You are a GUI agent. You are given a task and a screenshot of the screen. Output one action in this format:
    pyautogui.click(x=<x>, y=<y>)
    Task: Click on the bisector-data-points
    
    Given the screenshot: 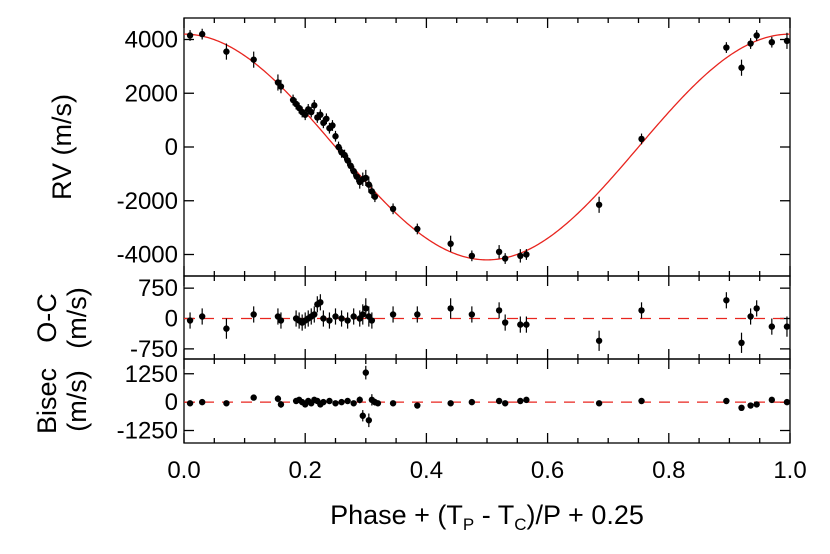 What is the action you would take?
    pyautogui.click(x=488, y=396)
    